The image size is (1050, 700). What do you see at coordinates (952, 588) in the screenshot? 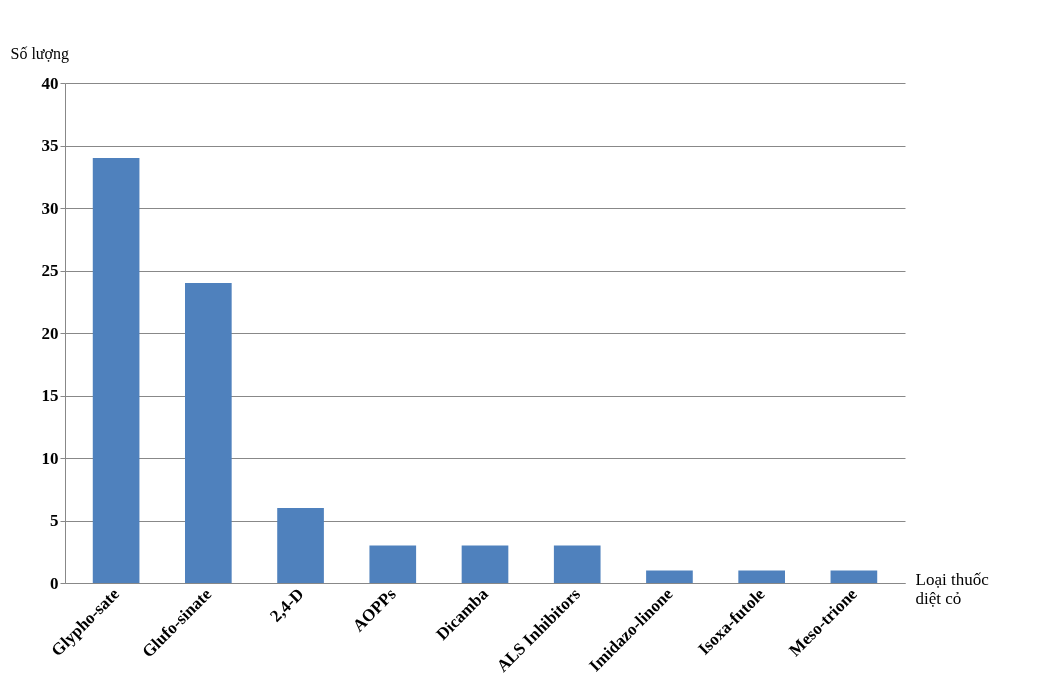
I see `x-axis-title: Loại thuốc diệt cỏ` at bounding box center [952, 588].